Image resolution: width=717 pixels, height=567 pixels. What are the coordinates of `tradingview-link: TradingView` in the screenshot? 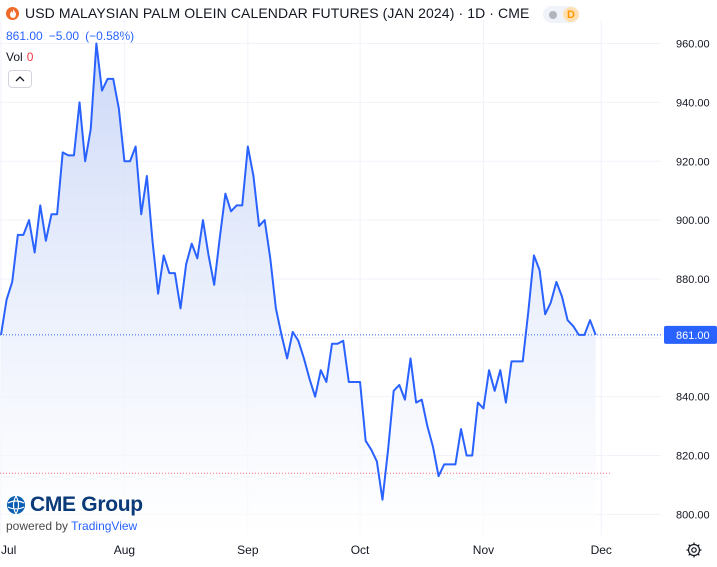 It's located at (104, 526).